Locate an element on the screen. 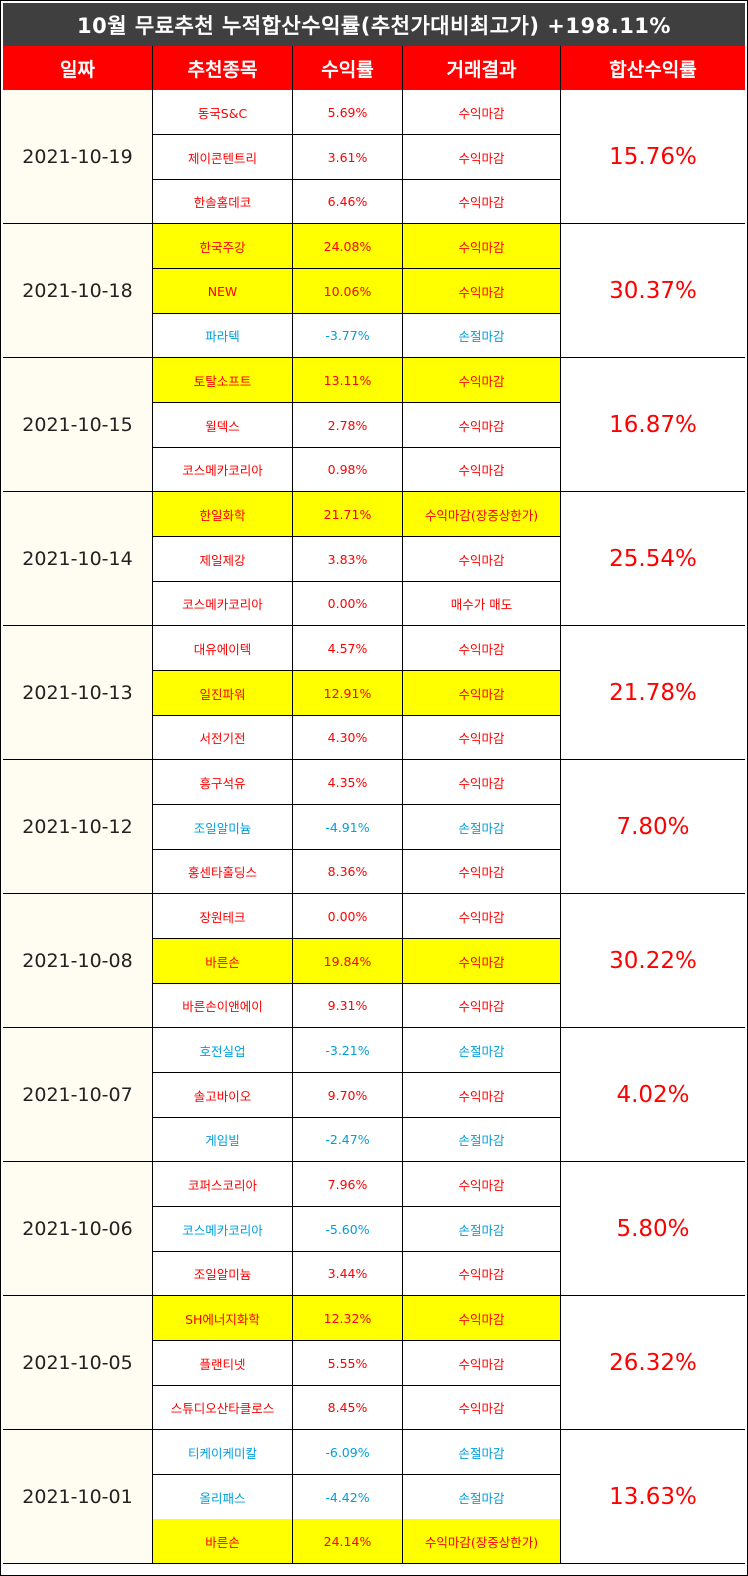 The width and height of the screenshot is (748, 1576). table-row: 홍센타홀딩스 8.36% 수익마감 is located at coordinates (357, 871).